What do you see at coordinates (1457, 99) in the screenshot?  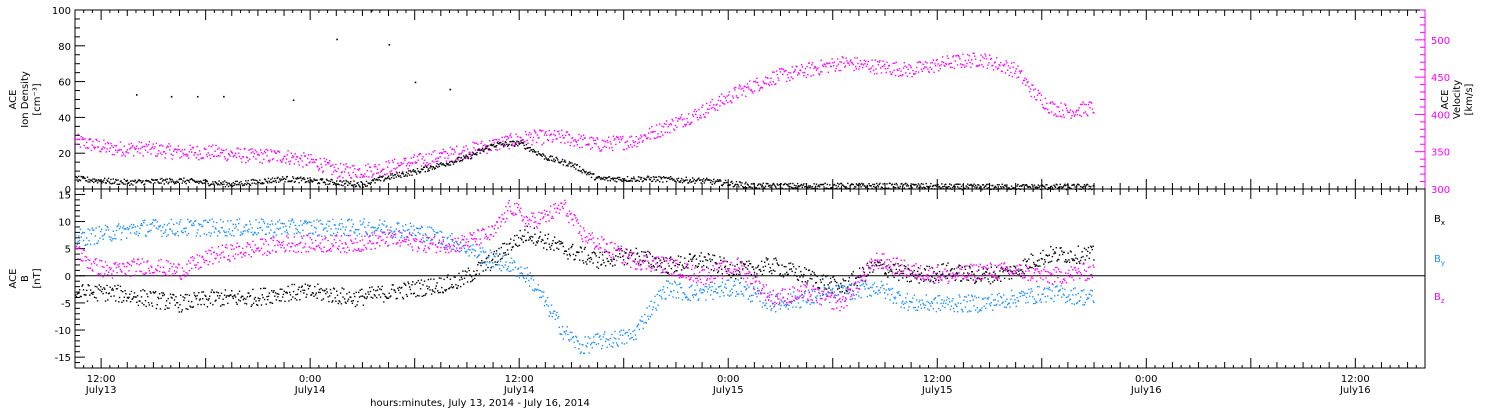 I see `top-right-axis-label-line: Velocity` at bounding box center [1457, 99].